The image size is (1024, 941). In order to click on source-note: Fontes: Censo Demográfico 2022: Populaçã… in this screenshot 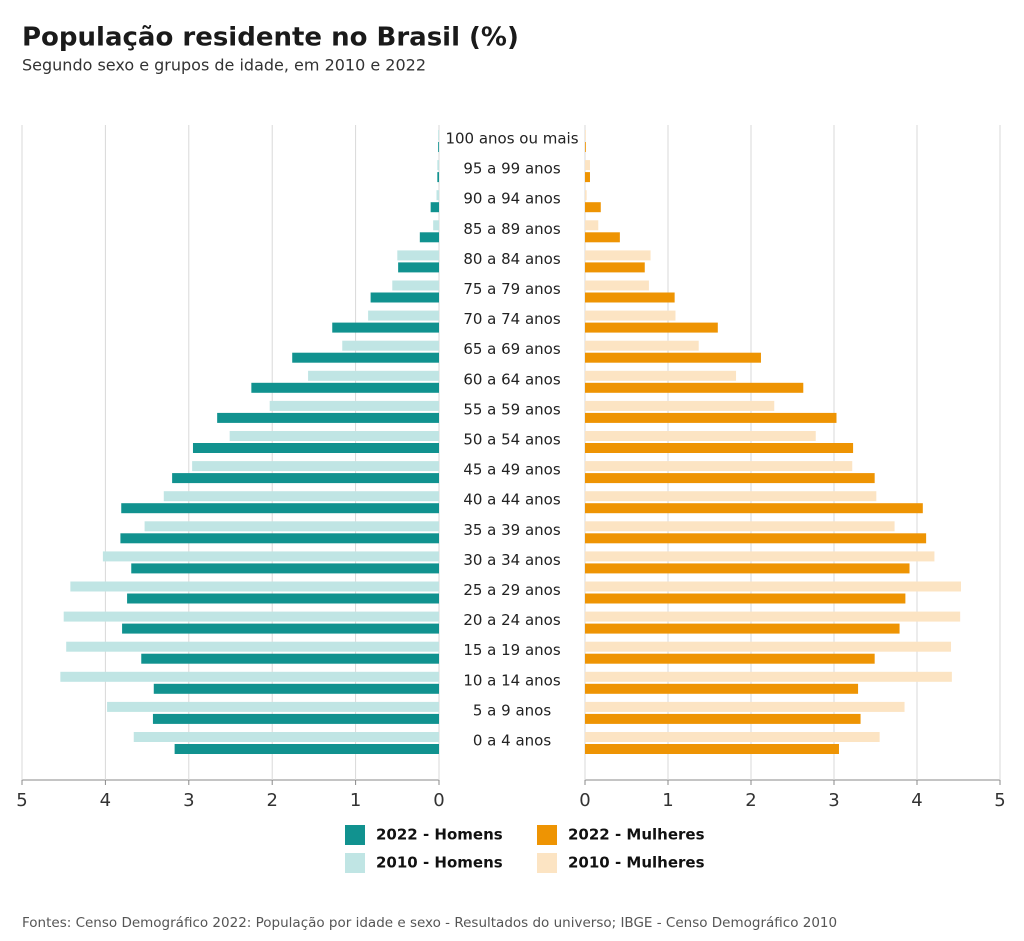, I will do `click(429, 923)`.